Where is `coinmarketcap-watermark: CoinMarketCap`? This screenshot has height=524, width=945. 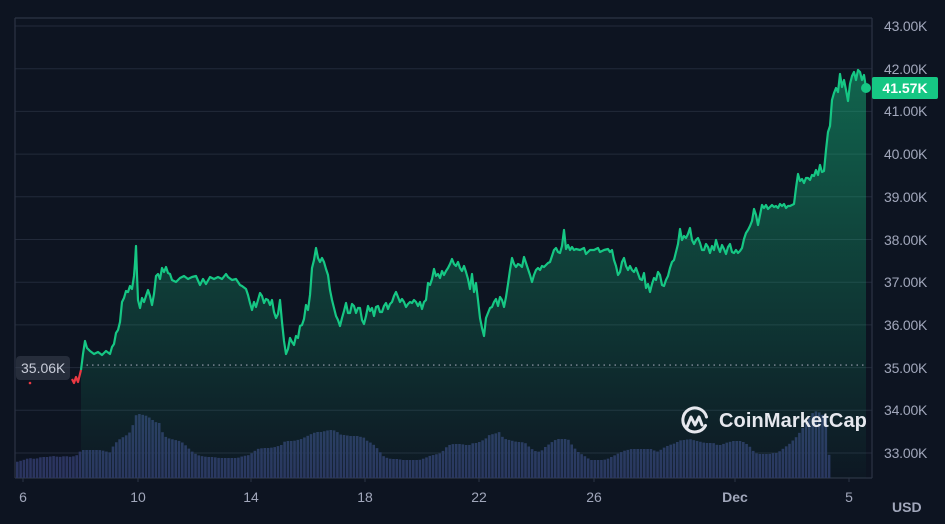
coinmarketcap-watermark: CoinMarketCap is located at coordinates (773, 421).